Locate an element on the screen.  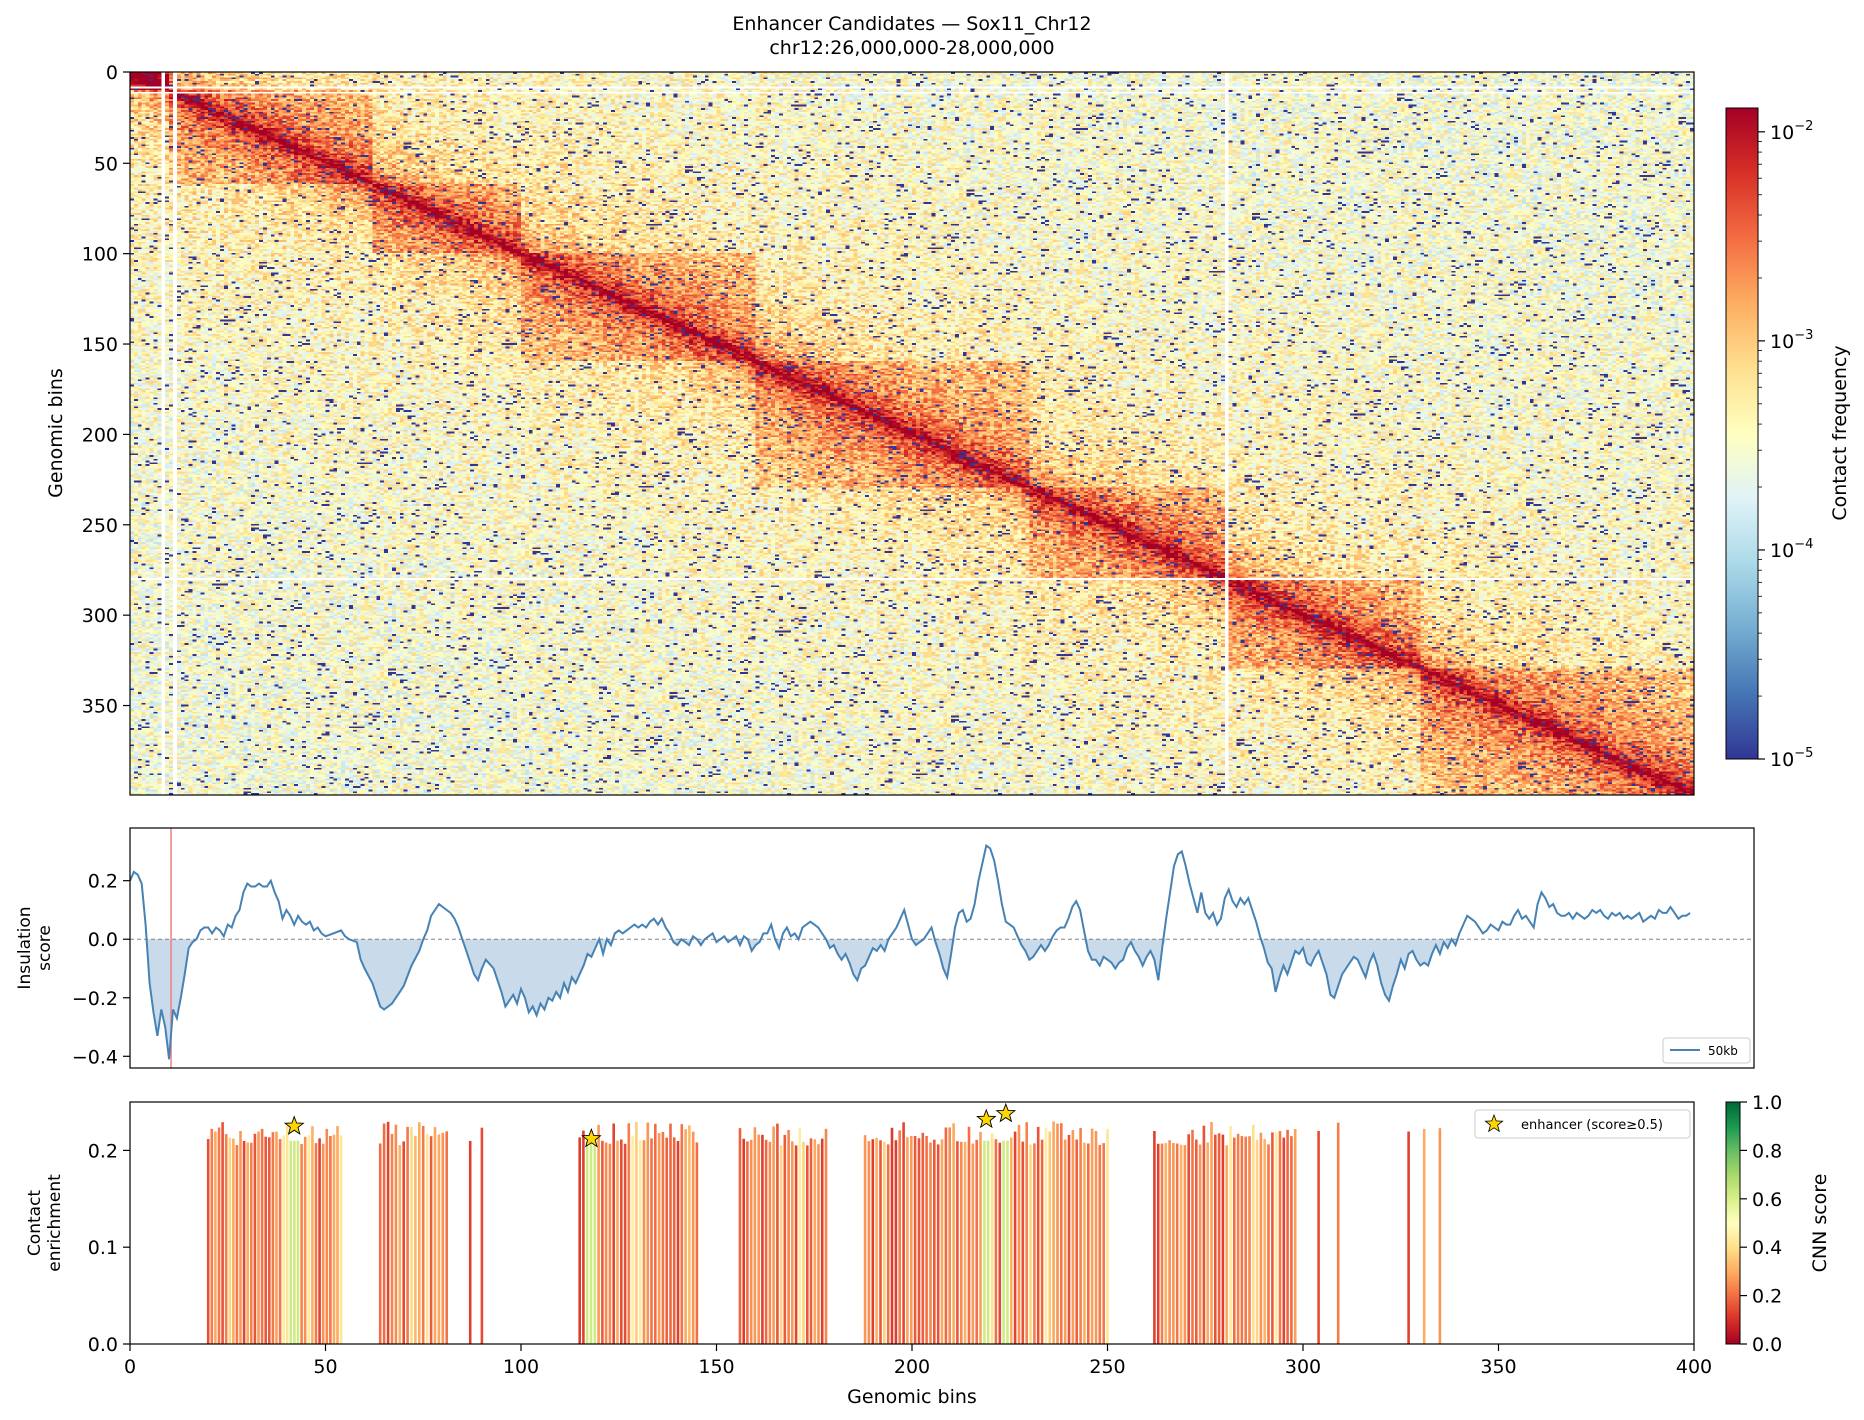
cnn-colorbar-tick-label: 1.0 is located at coordinates (1767, 1103).